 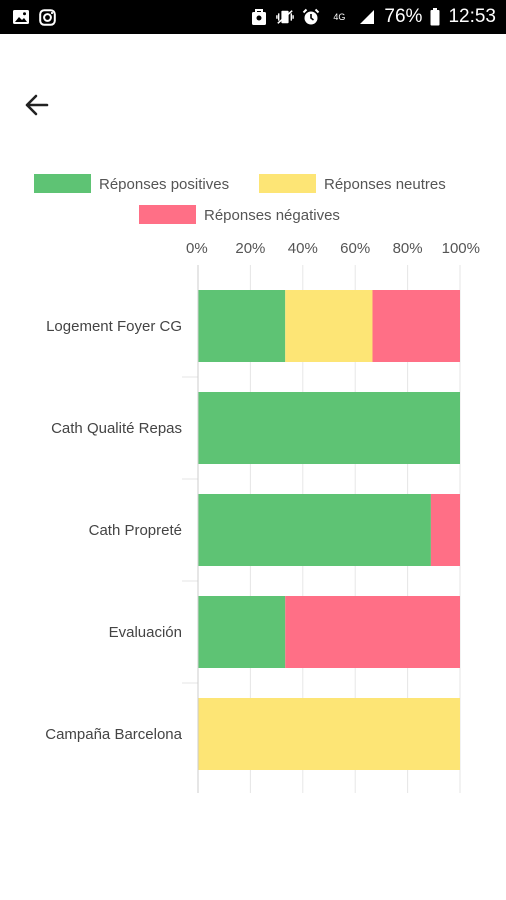 I want to click on network-type-label: 4G, so click(x=339, y=16).